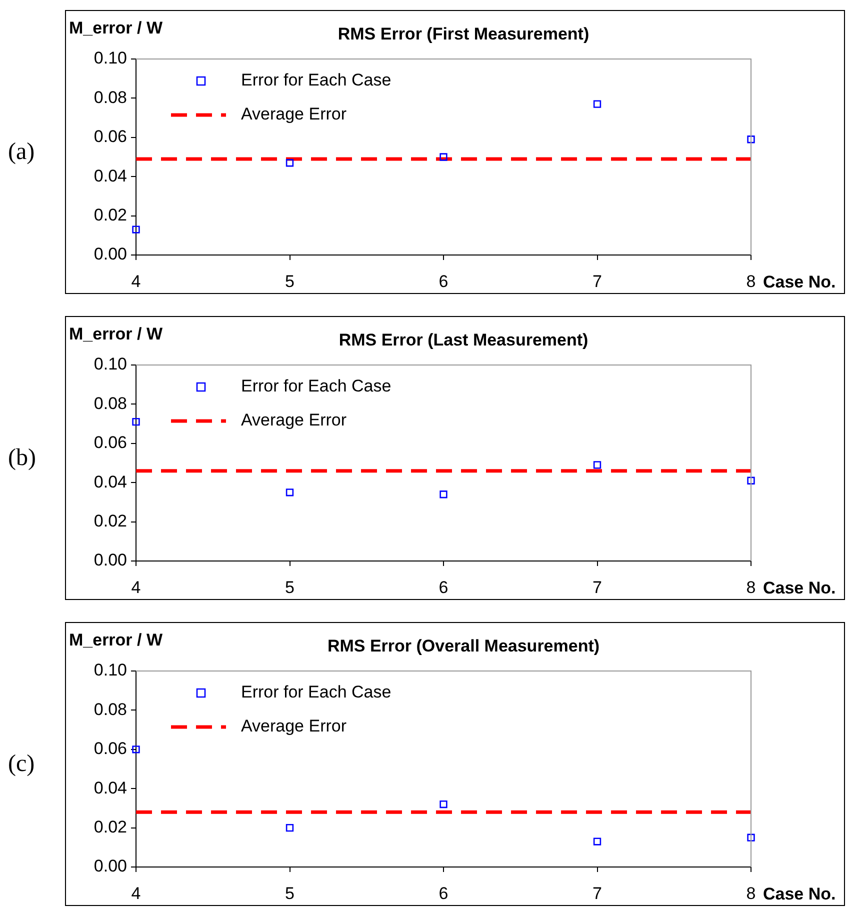 This screenshot has height=917, width=855. Describe the element at coordinates (22, 458) in the screenshot. I see `text: (b)` at that location.